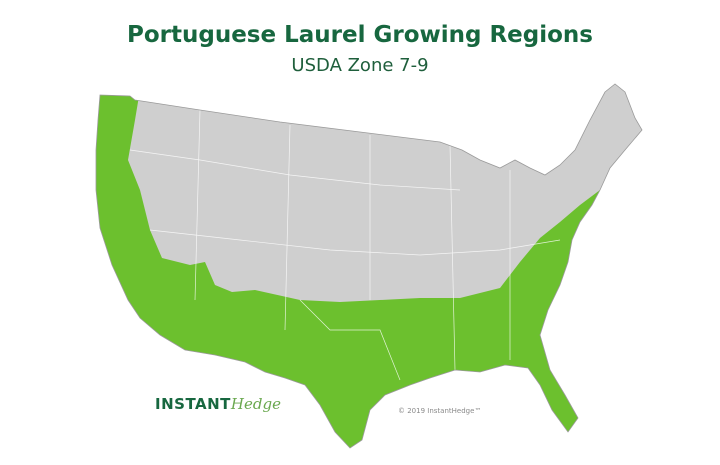  Describe the element at coordinates (255, 404) in the screenshot. I see `logo-text-hedge: Hedge` at that location.